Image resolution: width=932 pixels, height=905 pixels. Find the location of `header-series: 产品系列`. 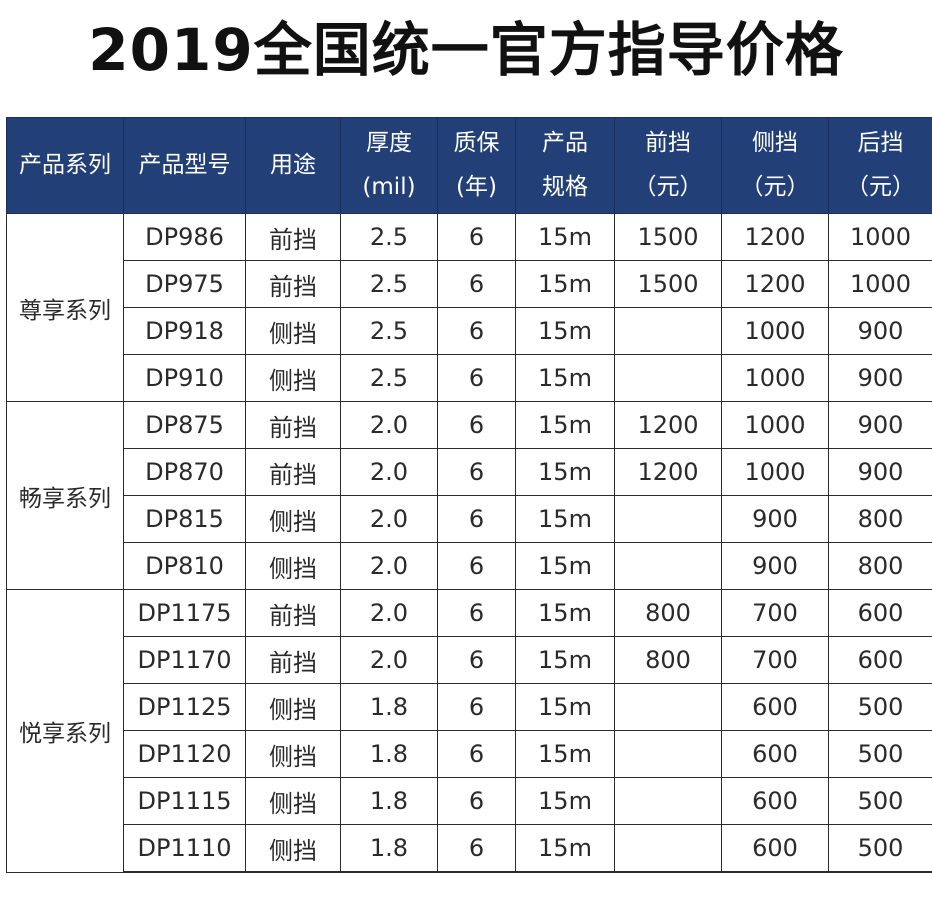

header-series: 产品系列 is located at coordinates (65, 165).